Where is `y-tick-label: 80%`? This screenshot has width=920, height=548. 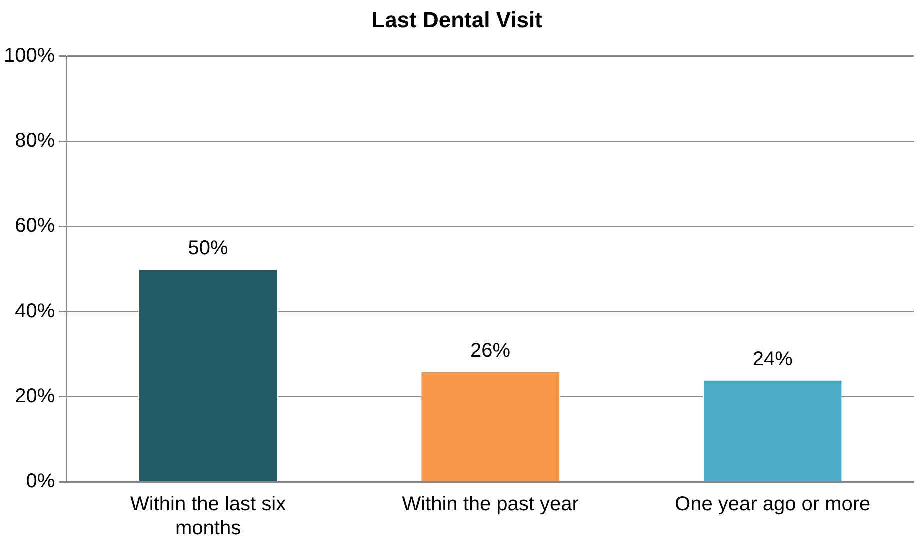 y-tick-label: 80% is located at coordinates (35, 141).